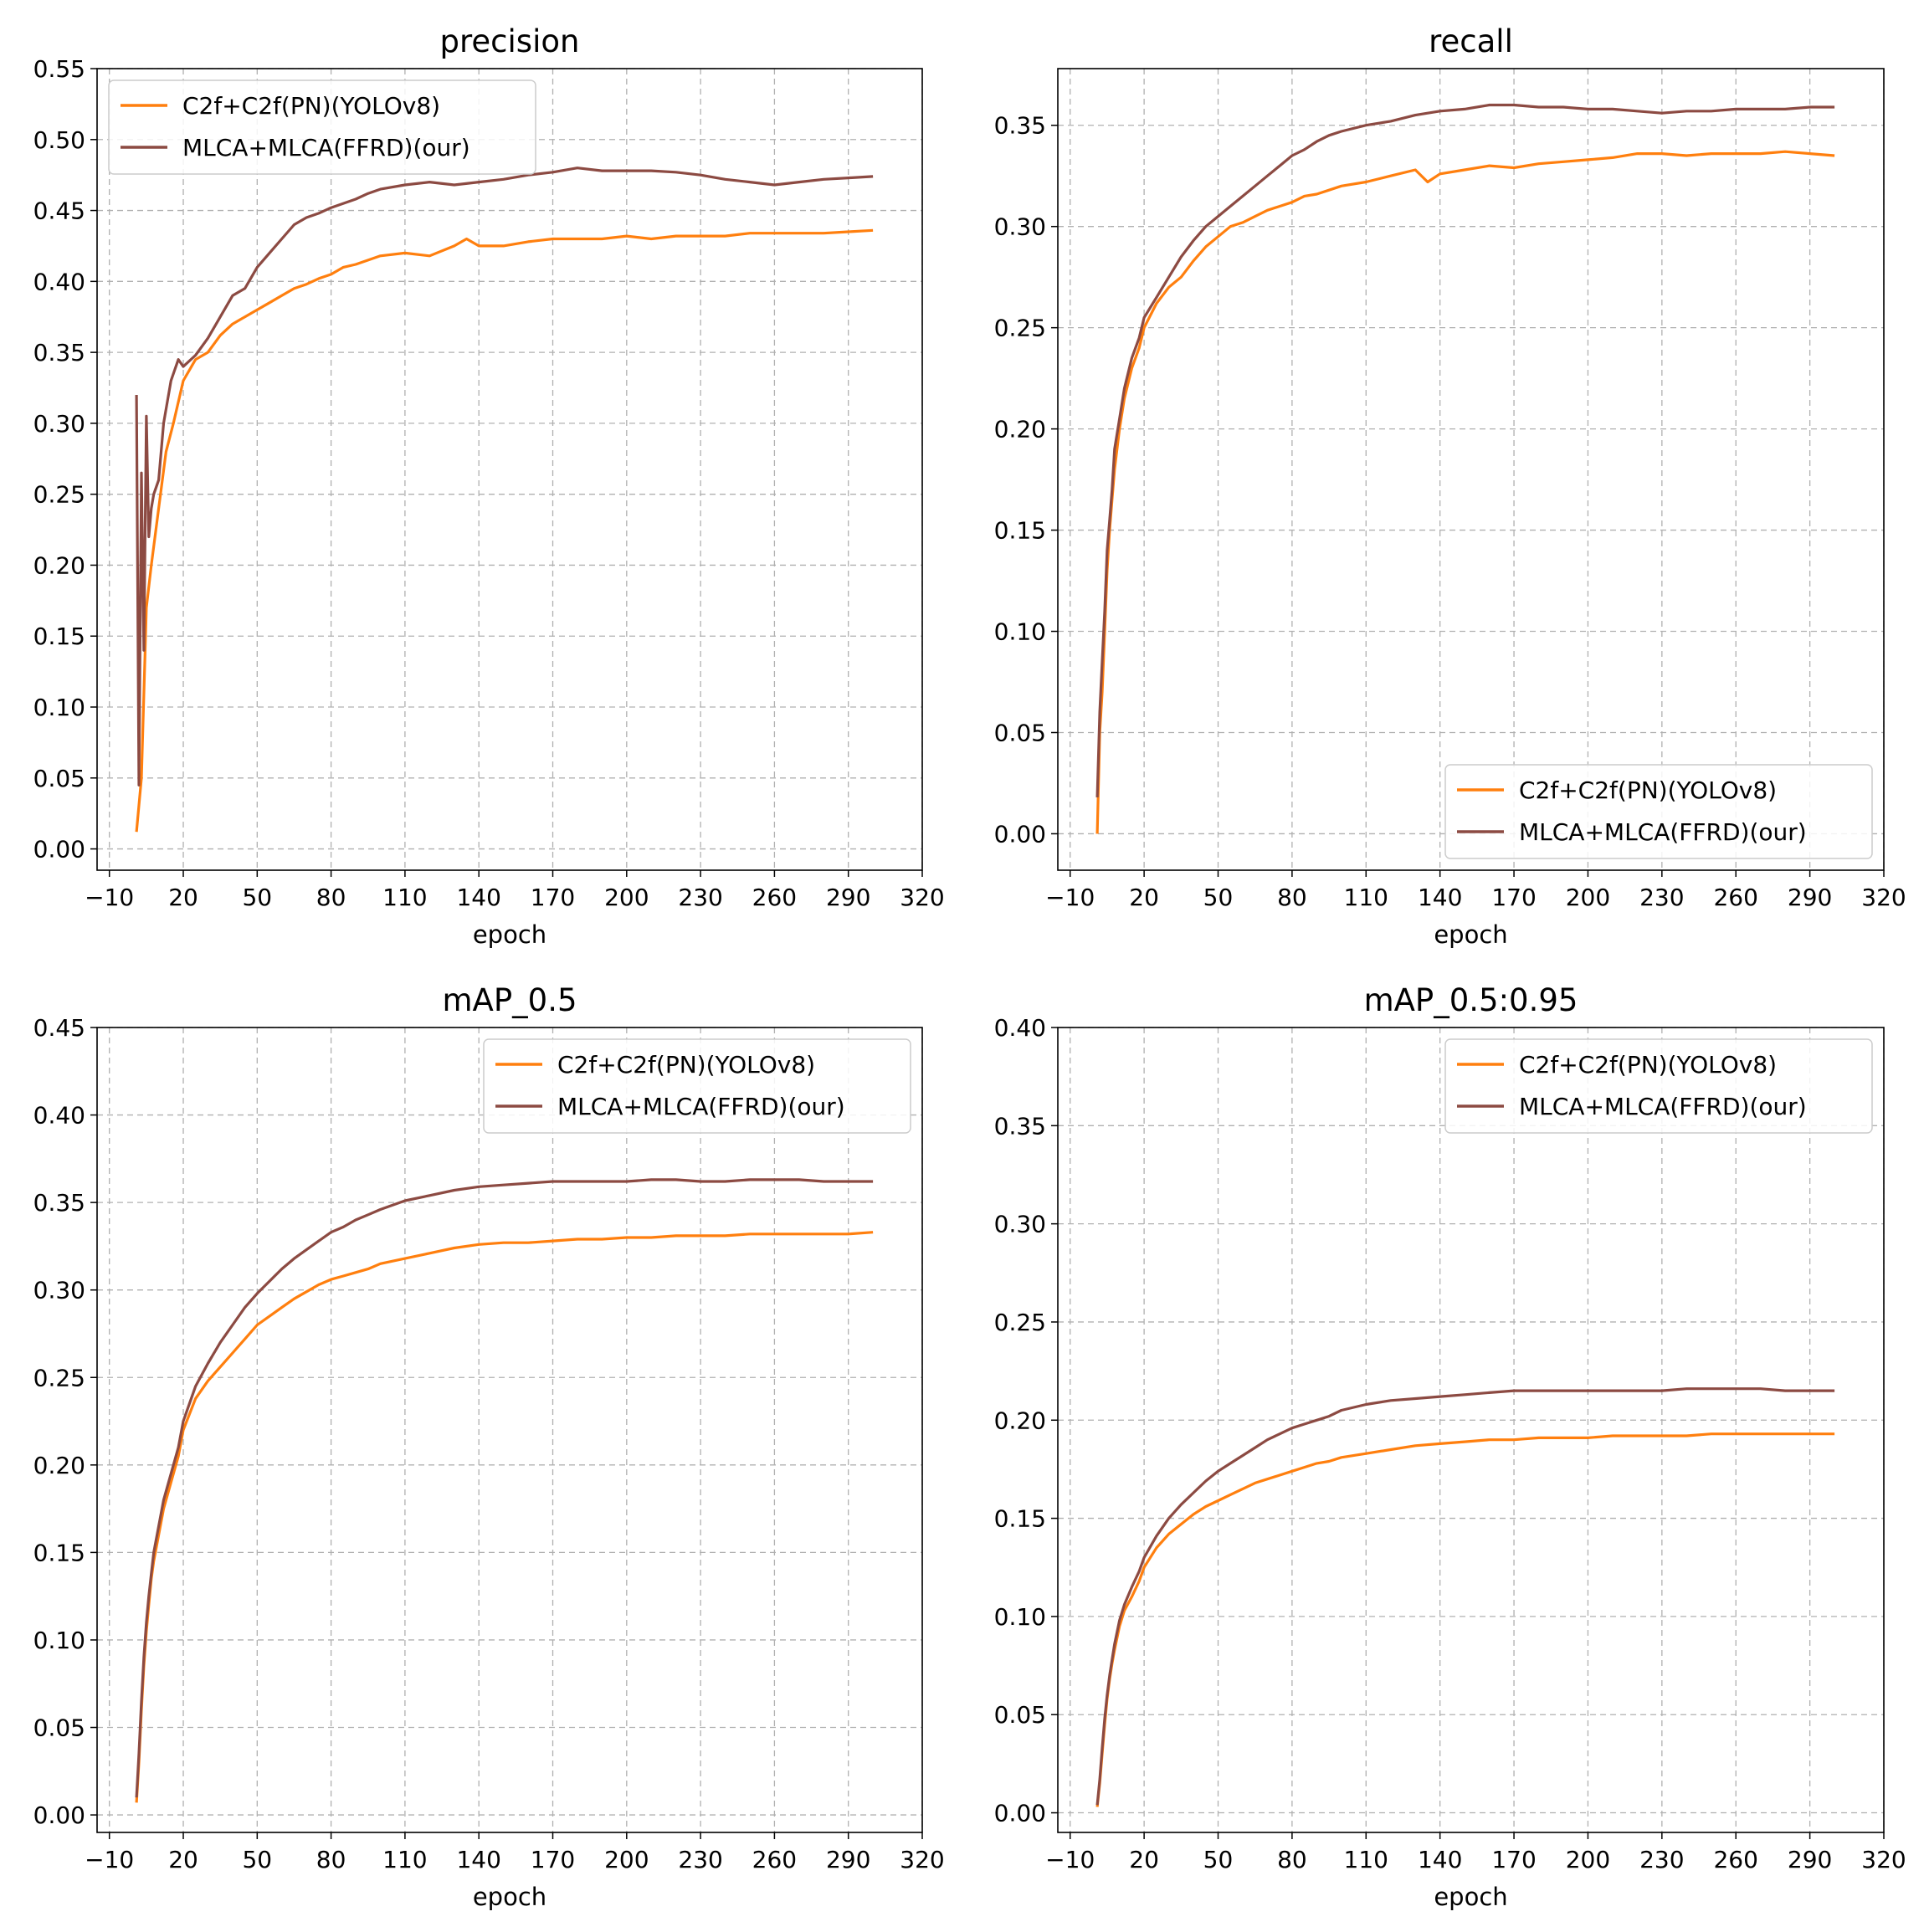  Describe the element at coordinates (59, 140) in the screenshot. I see `y-tick-label: 0.50` at that location.